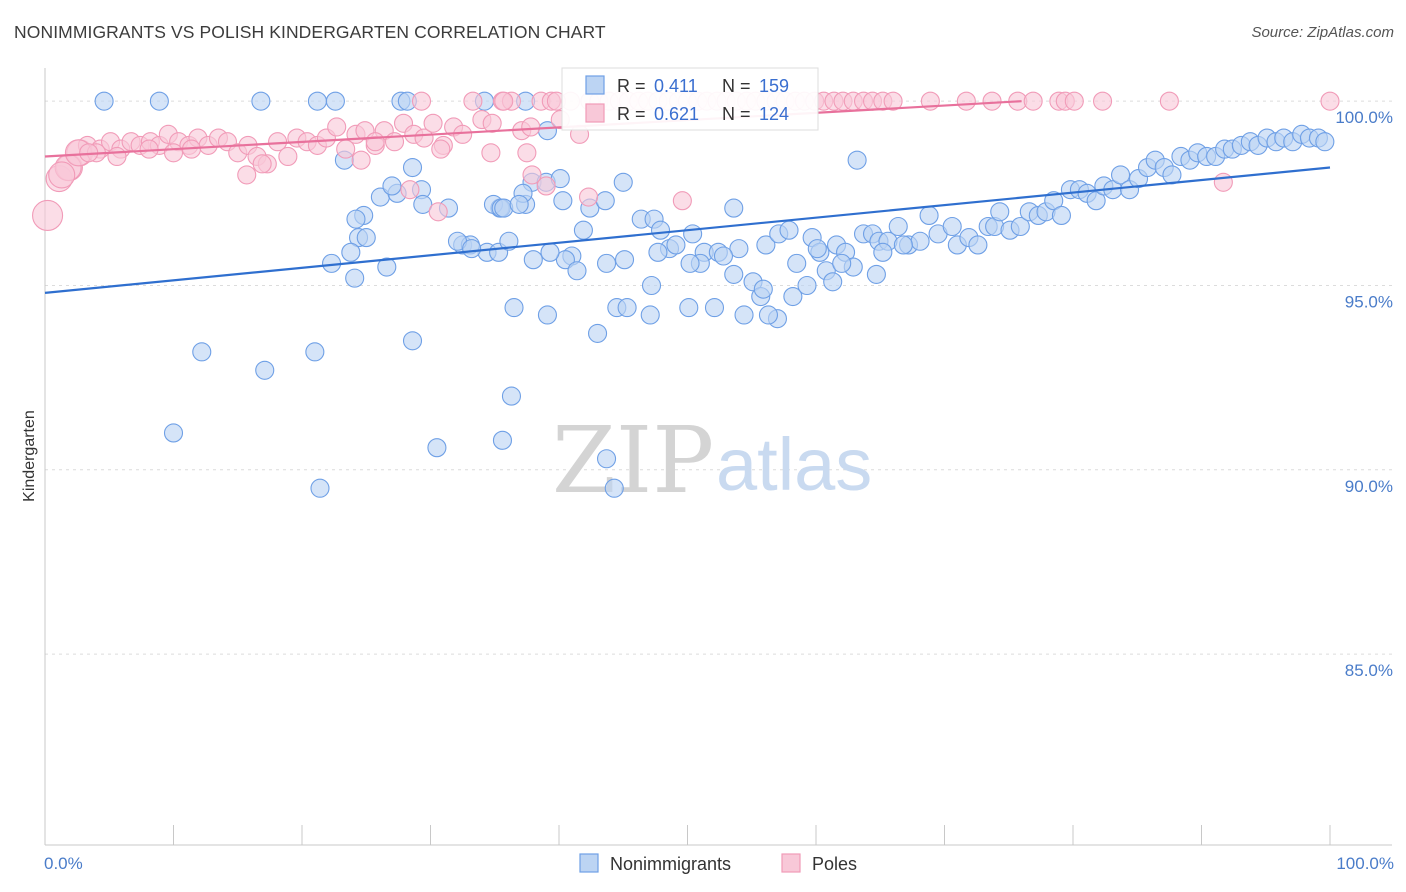  What do you see at coordinates (595, 85) in the screenshot?
I see `legend-swatch-nonimmigrants` at bounding box center [595, 85].